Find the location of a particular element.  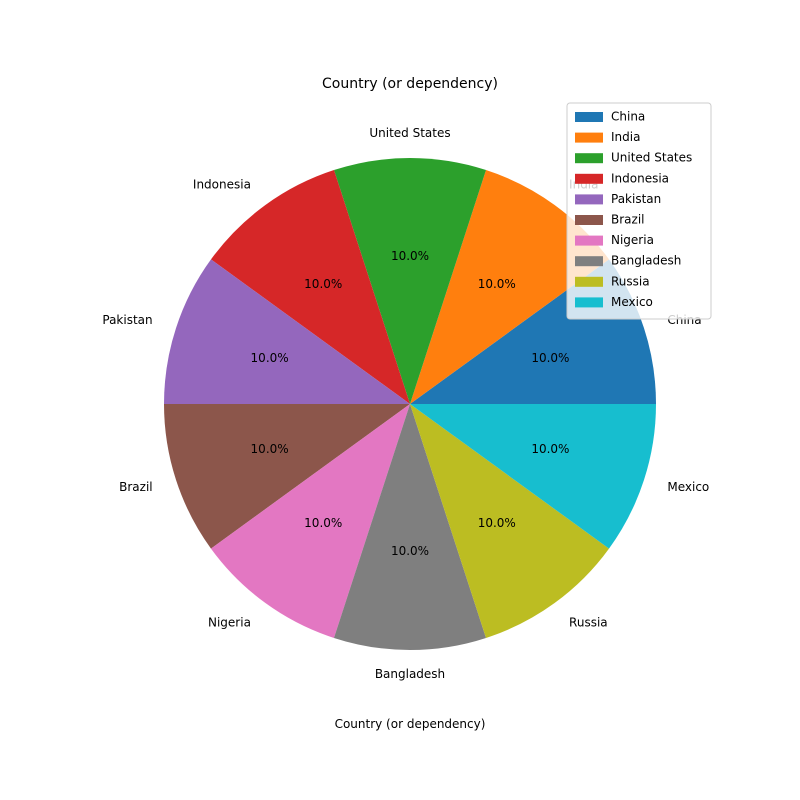

percent-label-pakistan: 10.0% is located at coordinates (270, 358).